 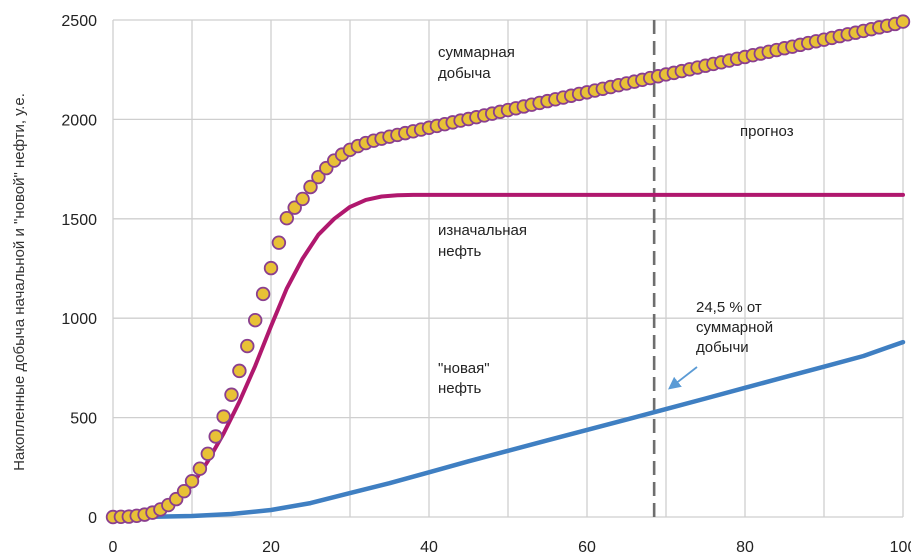 What do you see at coordinates (79, 220) in the screenshot?
I see `y-tick-label: 1500` at bounding box center [79, 220].